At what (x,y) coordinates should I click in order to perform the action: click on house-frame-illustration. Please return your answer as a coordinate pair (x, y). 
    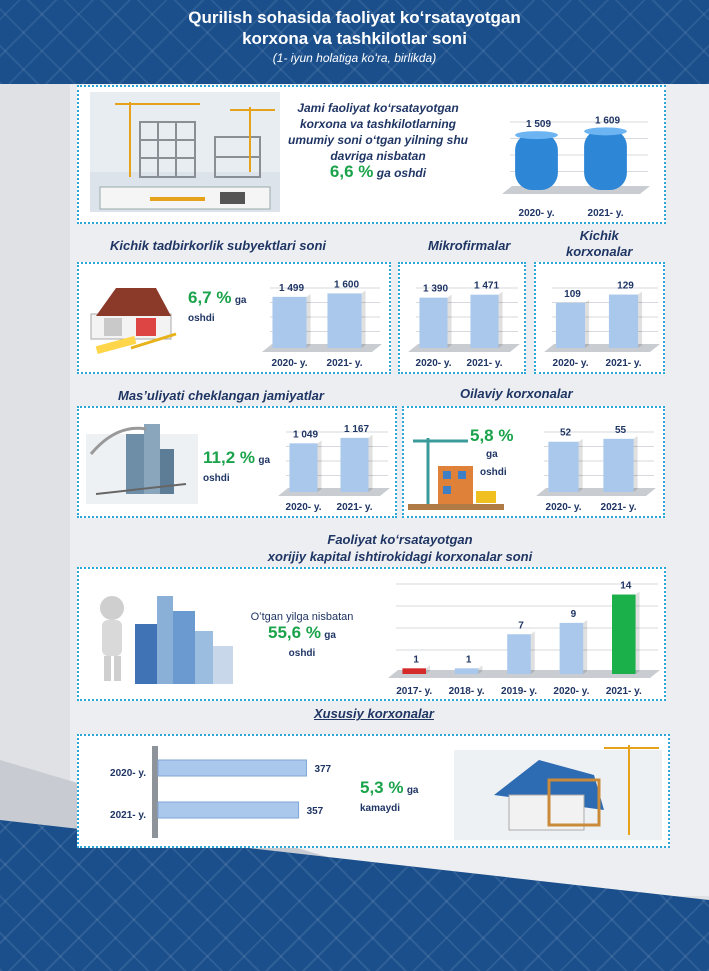
    Looking at the image, I should click on (558, 791).